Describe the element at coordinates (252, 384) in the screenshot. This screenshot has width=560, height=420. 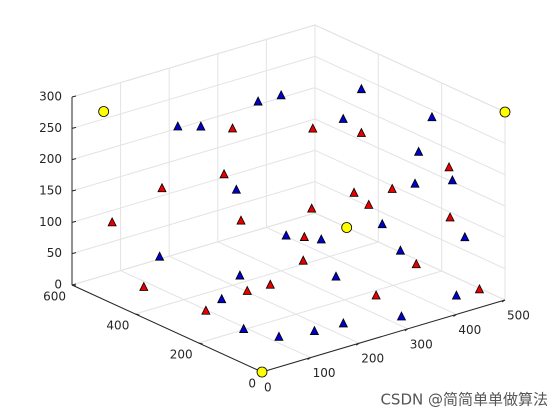
I see `y-tick-label: 0` at that location.